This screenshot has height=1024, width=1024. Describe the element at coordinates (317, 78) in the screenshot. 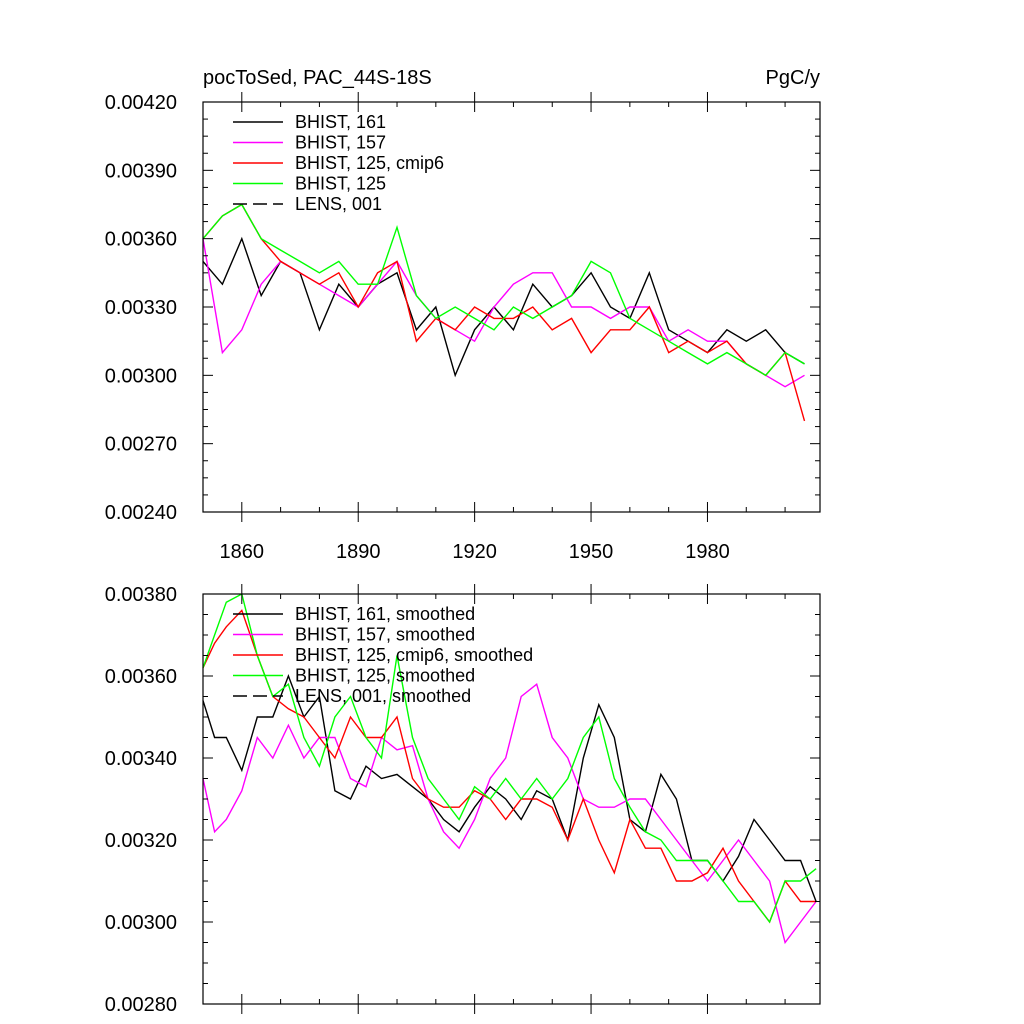

I see `top-panel-title: pocToSed, PAC_44S-18S` at that location.